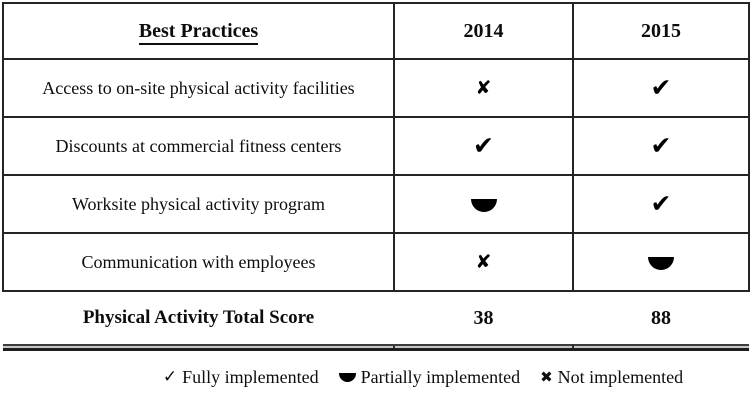 The height and width of the screenshot is (419, 750). What do you see at coordinates (198, 262) in the screenshot?
I see `row-label: Communication with employees` at bounding box center [198, 262].